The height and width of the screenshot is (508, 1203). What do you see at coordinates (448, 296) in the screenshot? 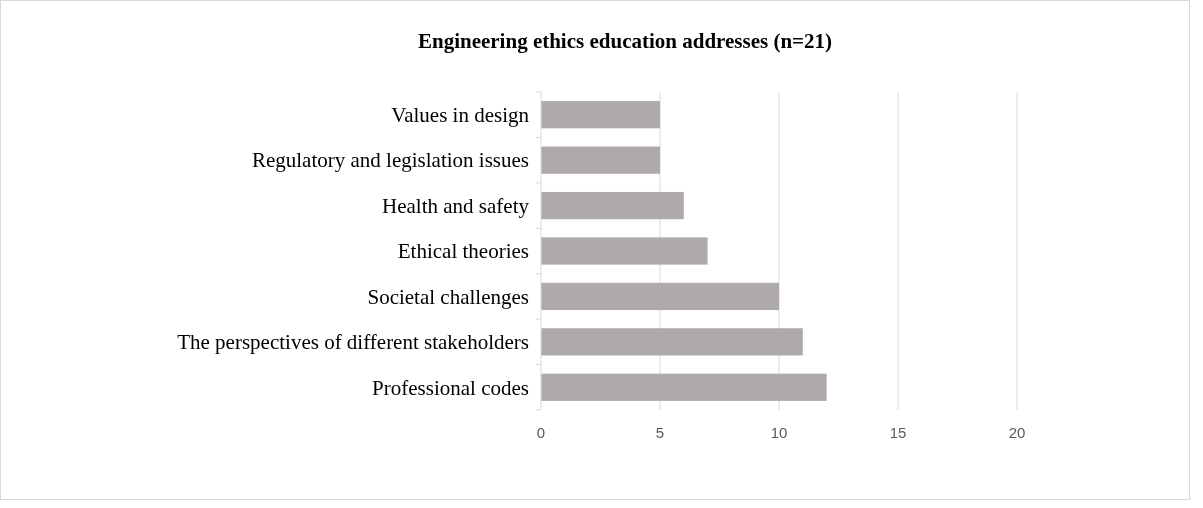
I see `y-tick-label: Societal challenges` at bounding box center [448, 296].